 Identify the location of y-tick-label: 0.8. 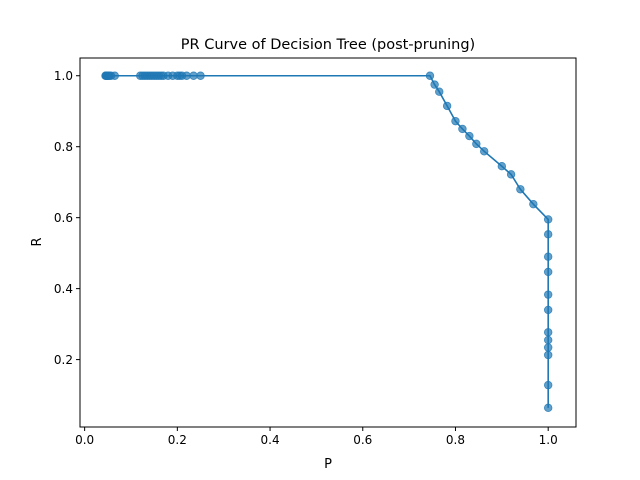
(63, 147).